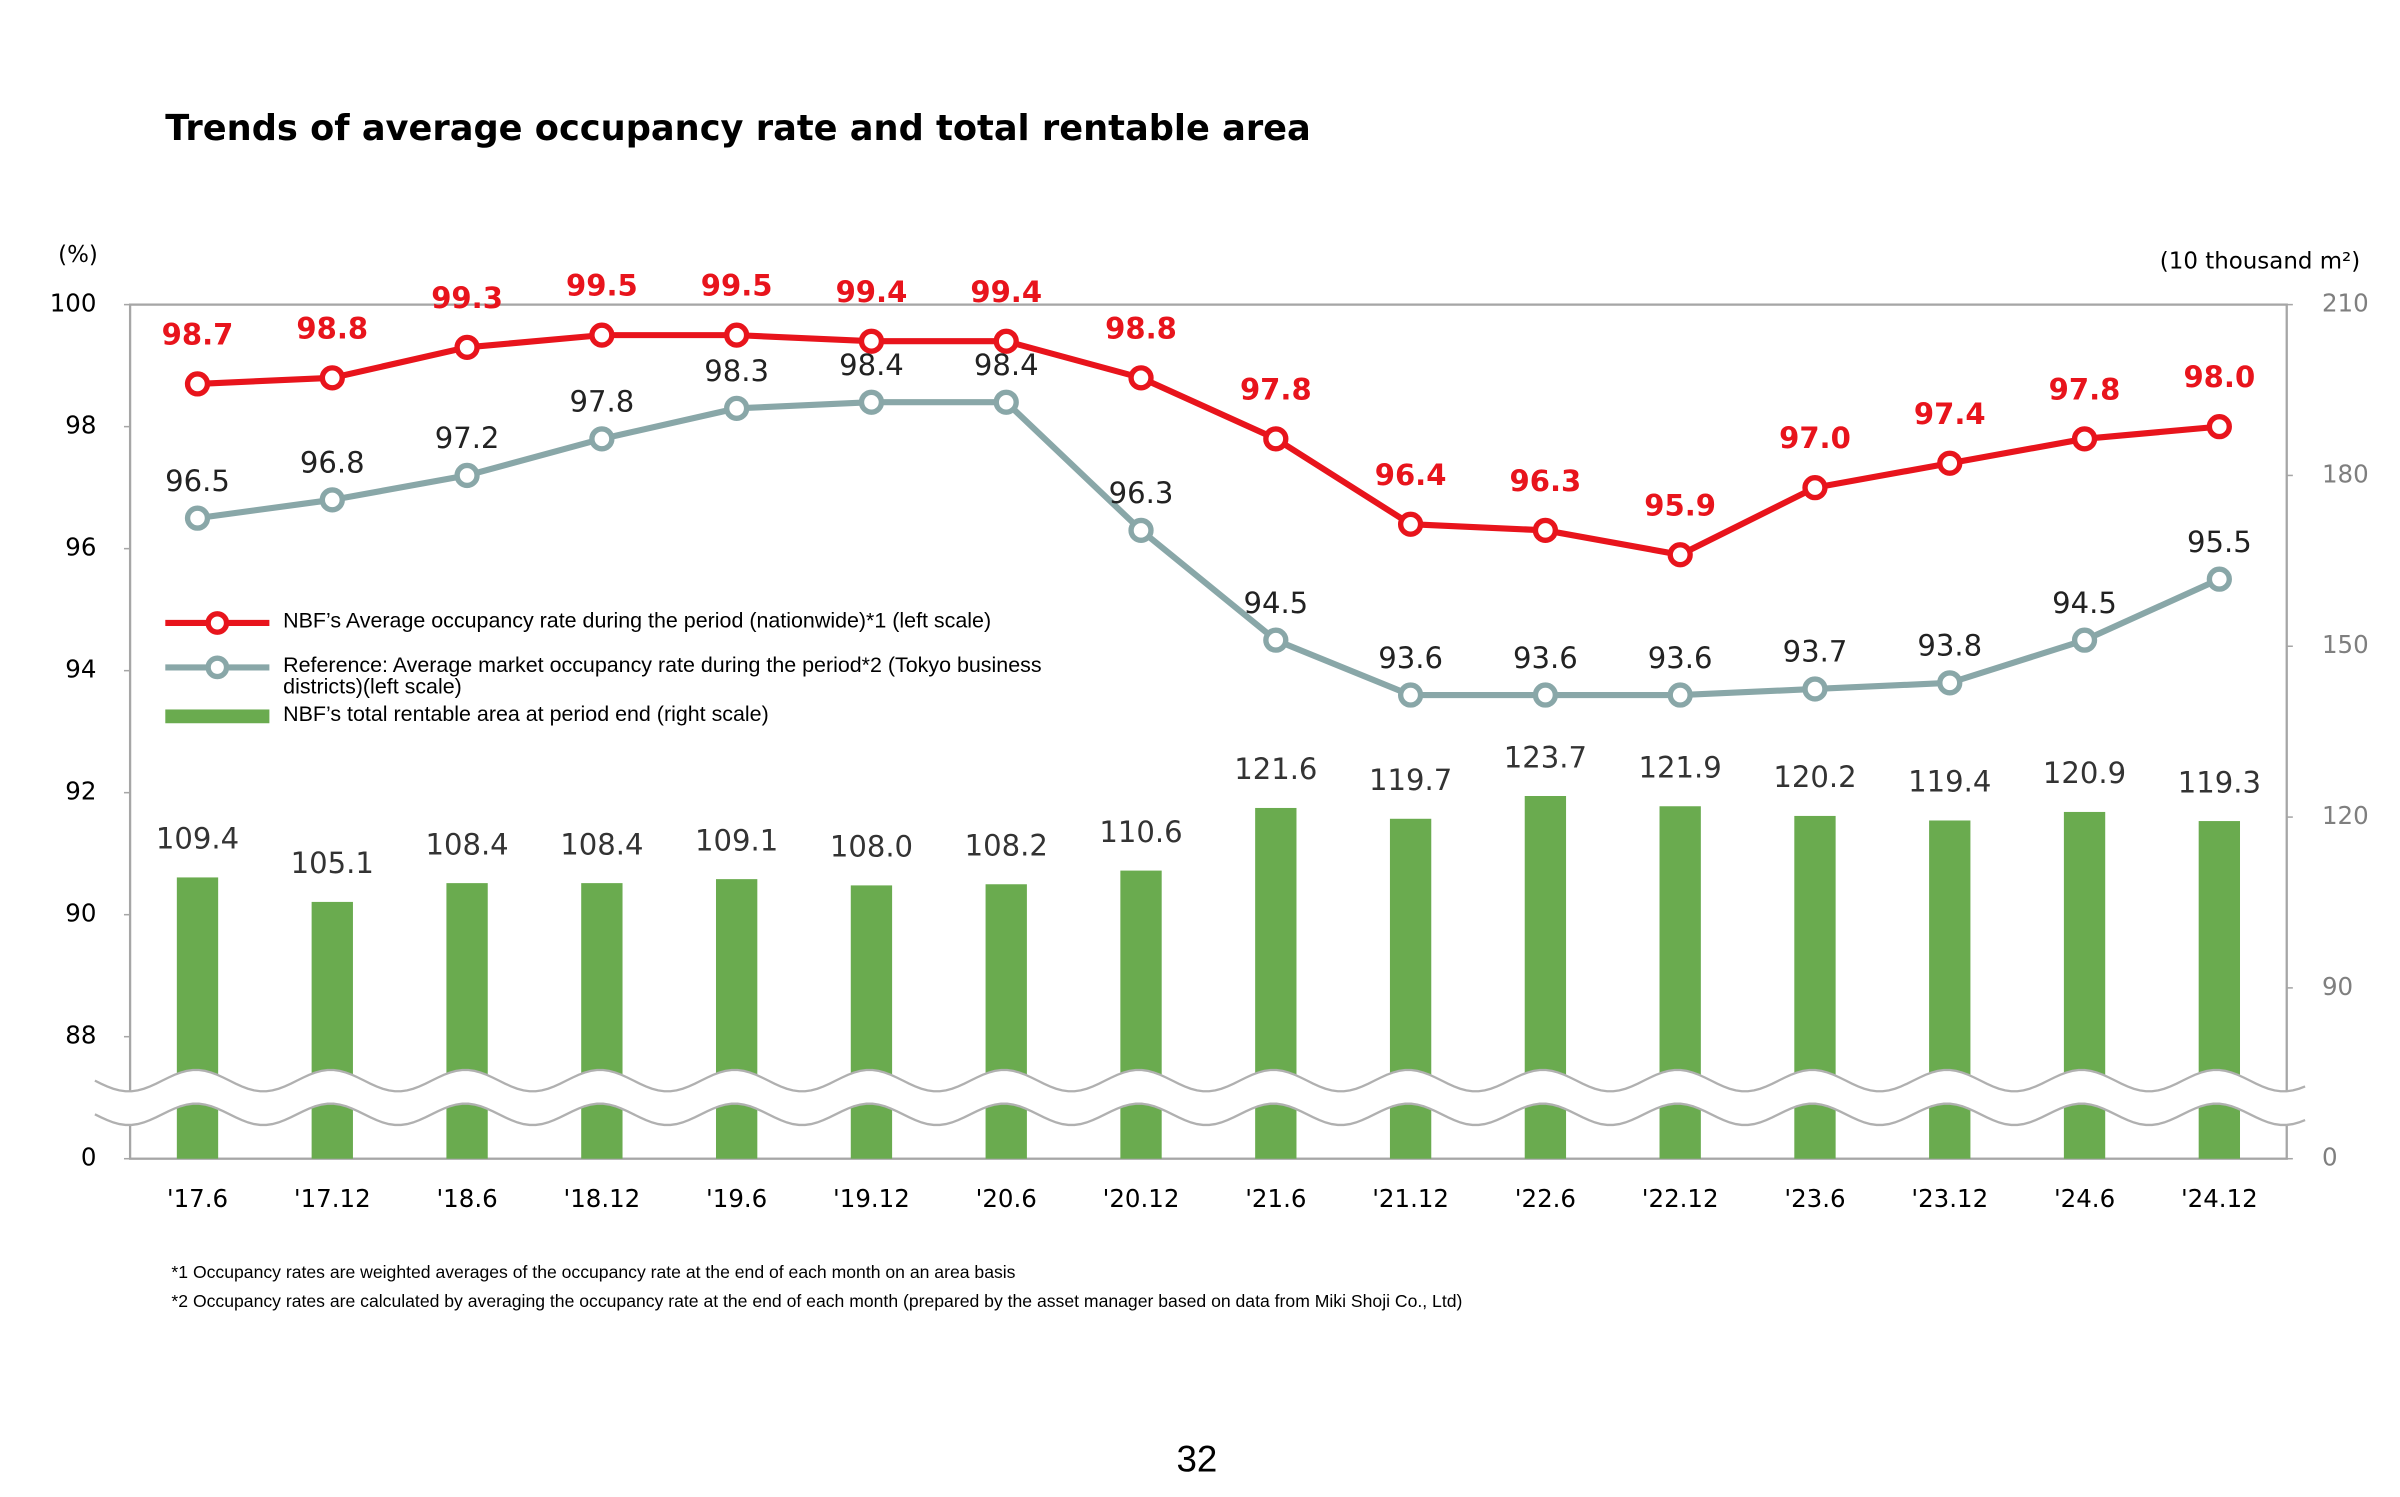  I want to click on x-tick-label: '17.6, so click(197, 1198).